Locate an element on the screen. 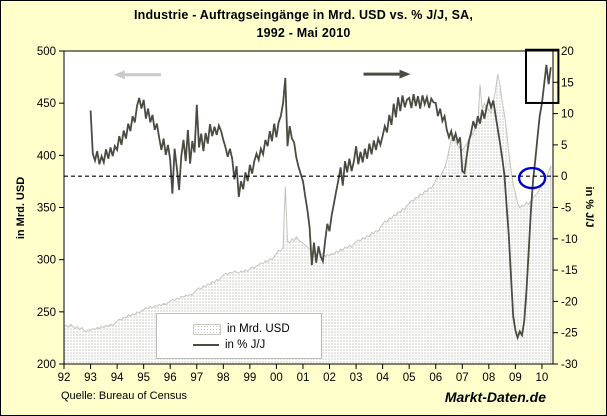 The width and height of the screenshot is (607, 416). x-axis-tick-label: 03 is located at coordinates (356, 378).